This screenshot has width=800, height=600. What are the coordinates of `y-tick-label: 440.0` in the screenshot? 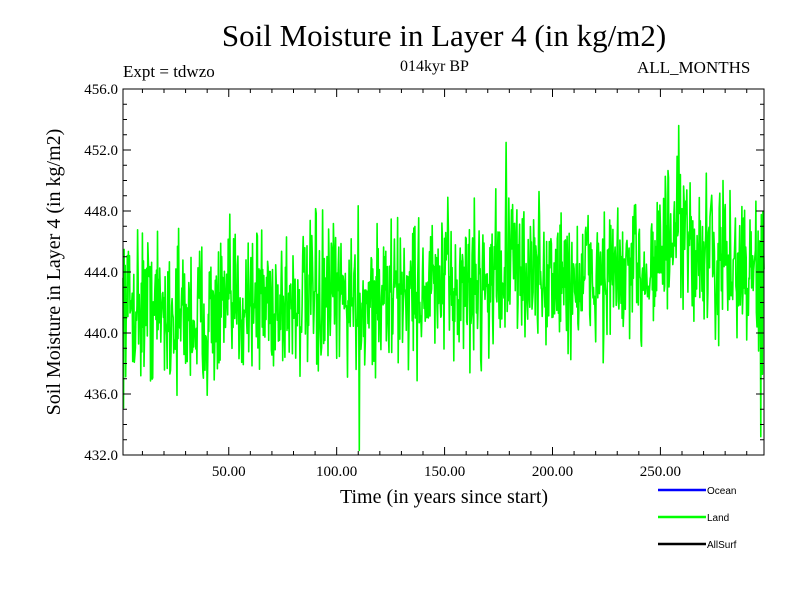 It's located at (101, 334).